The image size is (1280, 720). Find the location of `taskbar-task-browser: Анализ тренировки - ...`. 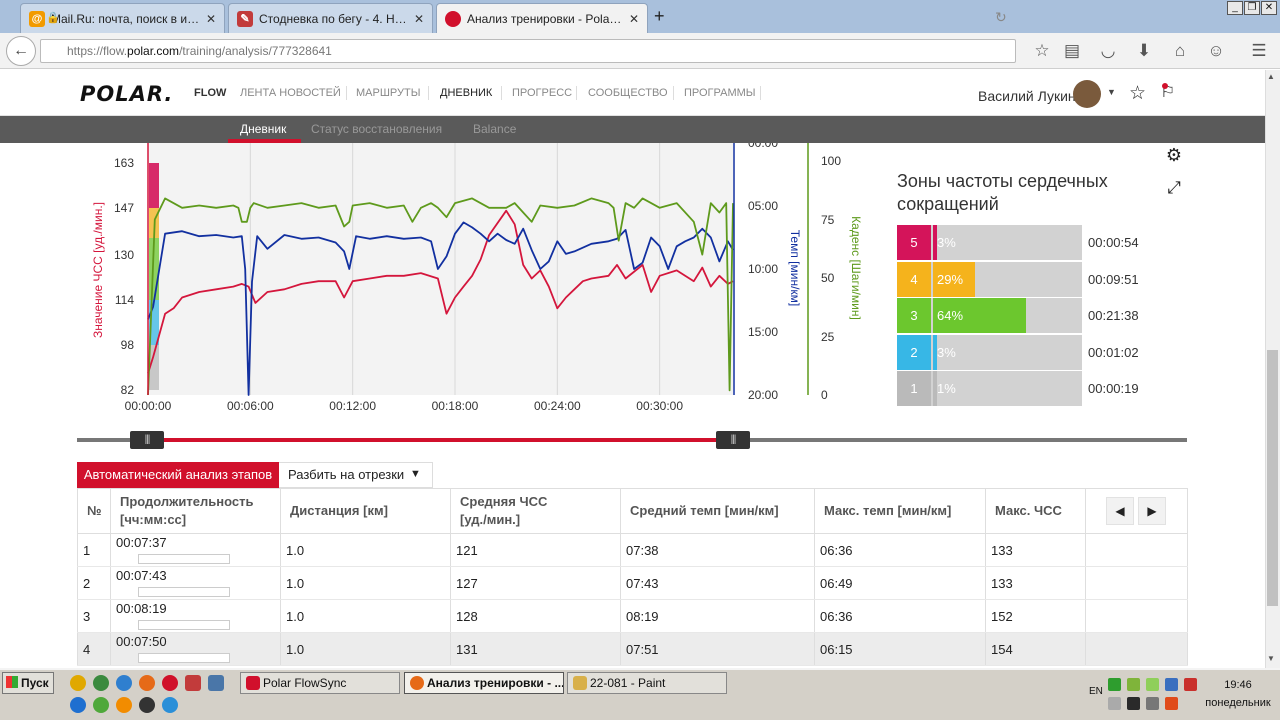

taskbar-task-browser: Анализ тренировки - ... is located at coordinates (484, 683).